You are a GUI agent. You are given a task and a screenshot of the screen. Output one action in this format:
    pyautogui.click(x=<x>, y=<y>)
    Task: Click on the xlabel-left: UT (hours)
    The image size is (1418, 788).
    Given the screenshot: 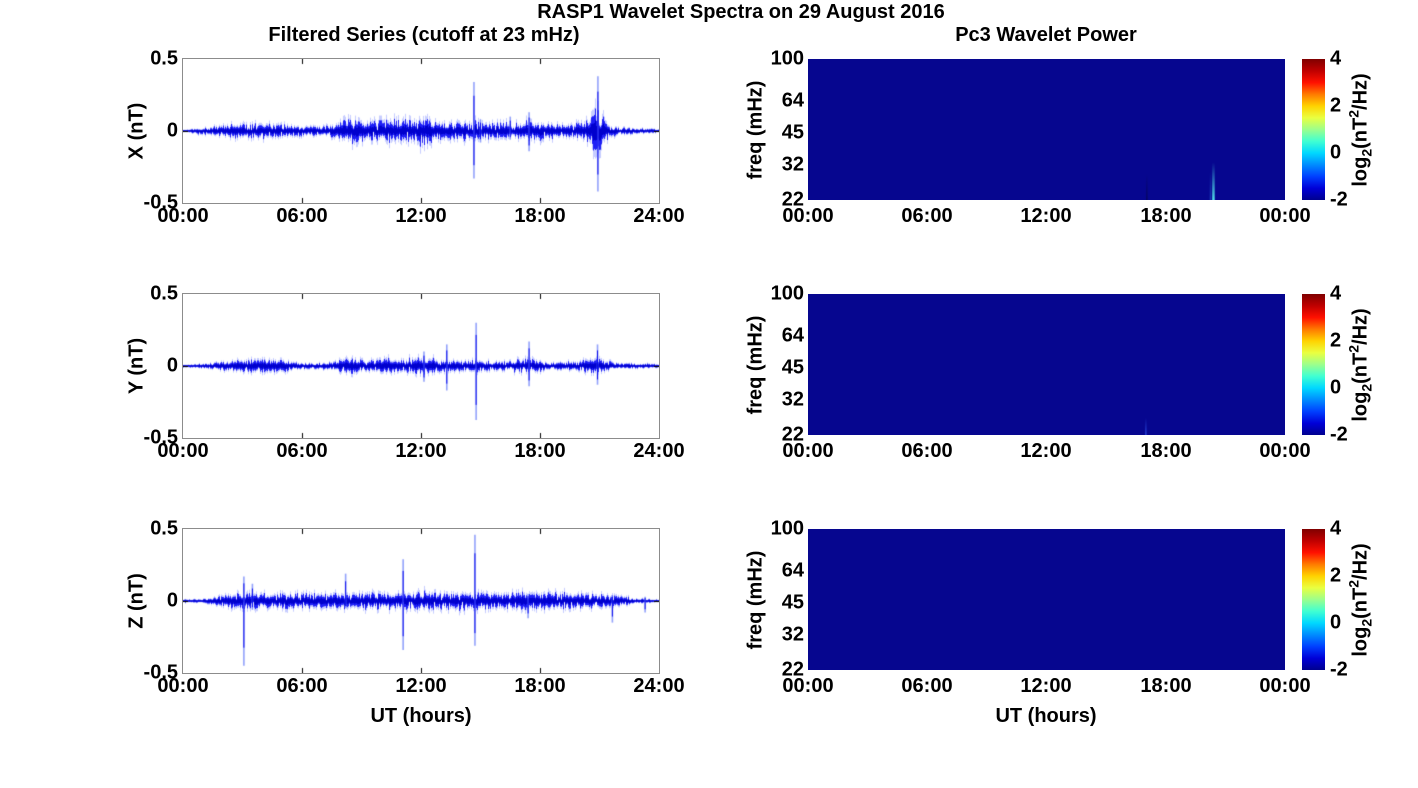 What is the action you would take?
    pyautogui.click(x=421, y=716)
    